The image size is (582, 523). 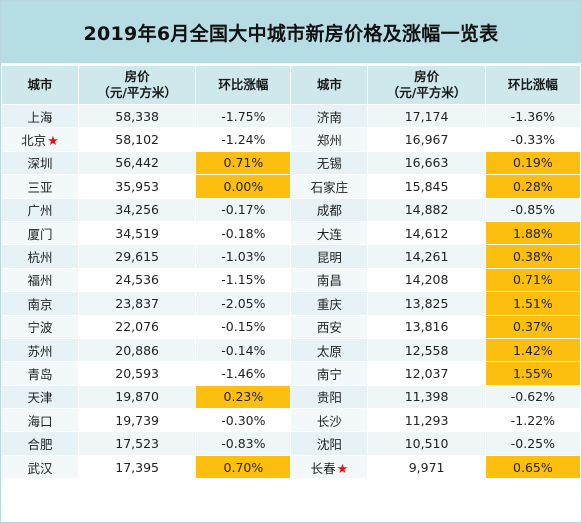 What do you see at coordinates (426, 233) in the screenshot?
I see `price-cell: 14,612` at bounding box center [426, 233].